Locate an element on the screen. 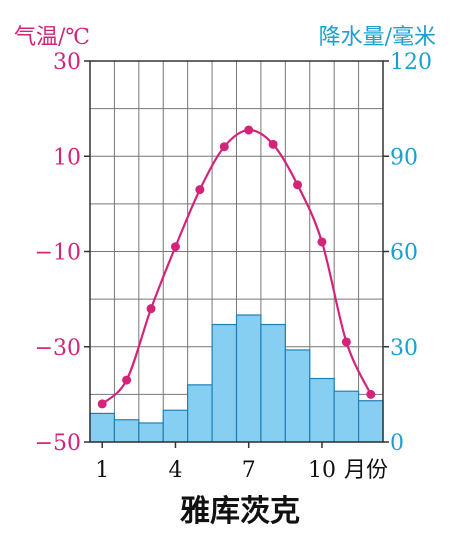  x-tick-labels: 1 4 7 10 is located at coordinates (215, 470).